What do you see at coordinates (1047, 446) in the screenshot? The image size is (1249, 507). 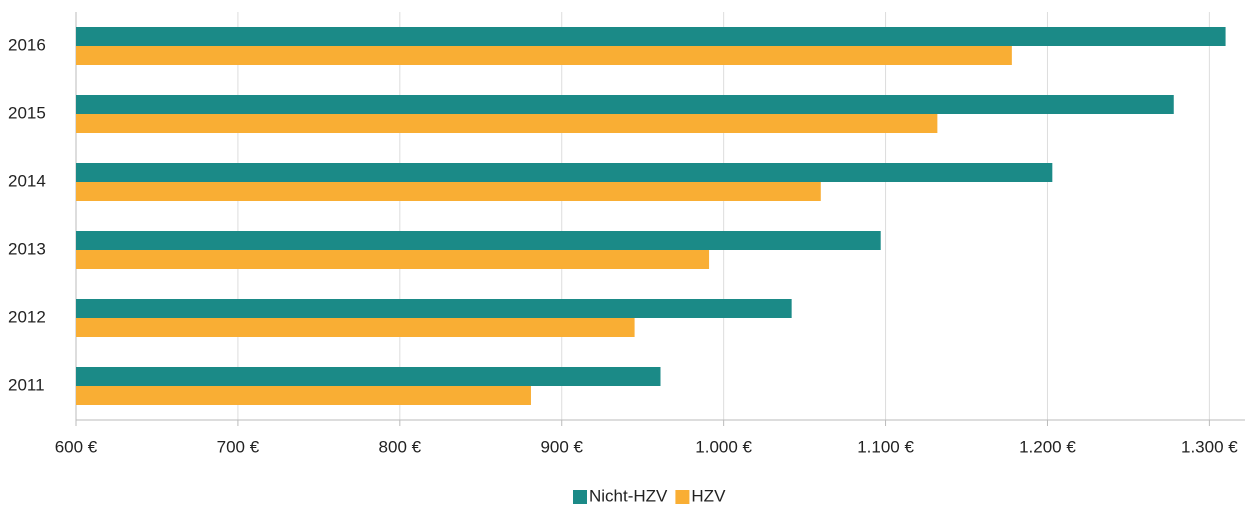 I see `x-tick-label: 1.200 €` at bounding box center [1047, 446].